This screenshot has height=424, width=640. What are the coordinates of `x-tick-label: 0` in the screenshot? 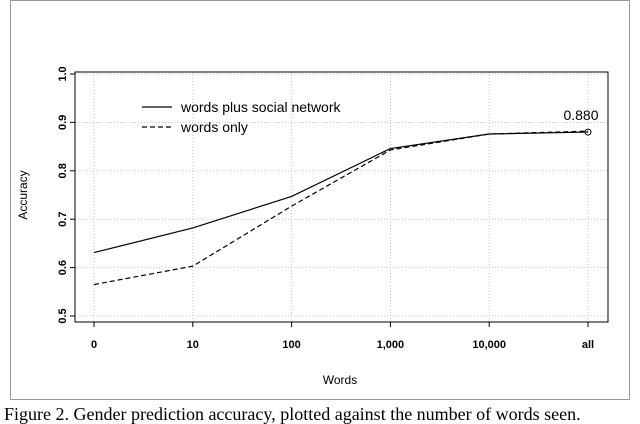 It's located at (94, 345).